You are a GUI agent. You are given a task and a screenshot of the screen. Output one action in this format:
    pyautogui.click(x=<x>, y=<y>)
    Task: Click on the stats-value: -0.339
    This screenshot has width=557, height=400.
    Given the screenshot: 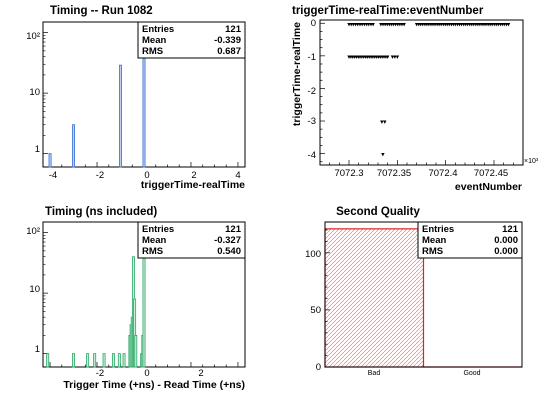 What is the action you would take?
    pyautogui.click(x=227, y=40)
    